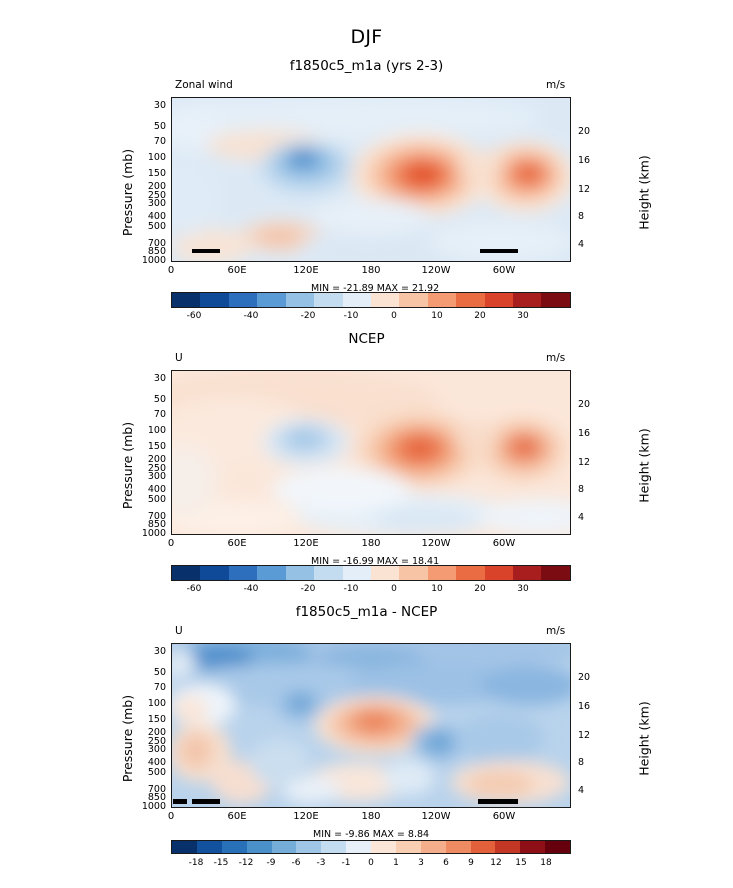  I want to click on plot-area-model, so click(371, 179).